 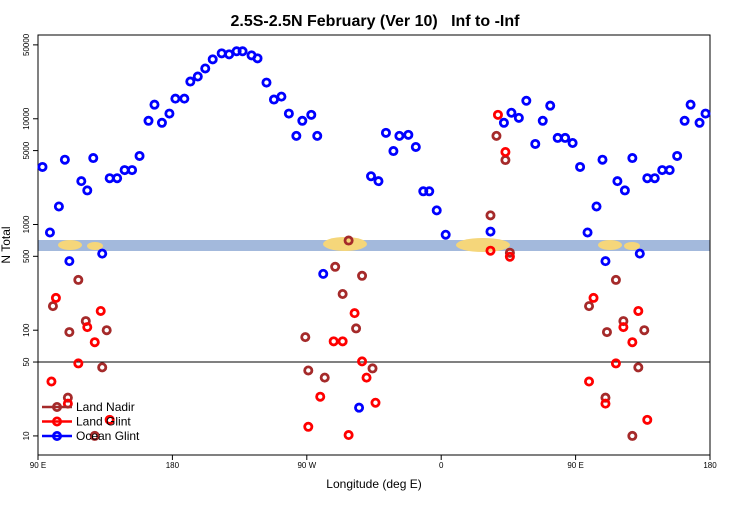 I want to click on y-tick-label: 1000, so click(x=26, y=224).